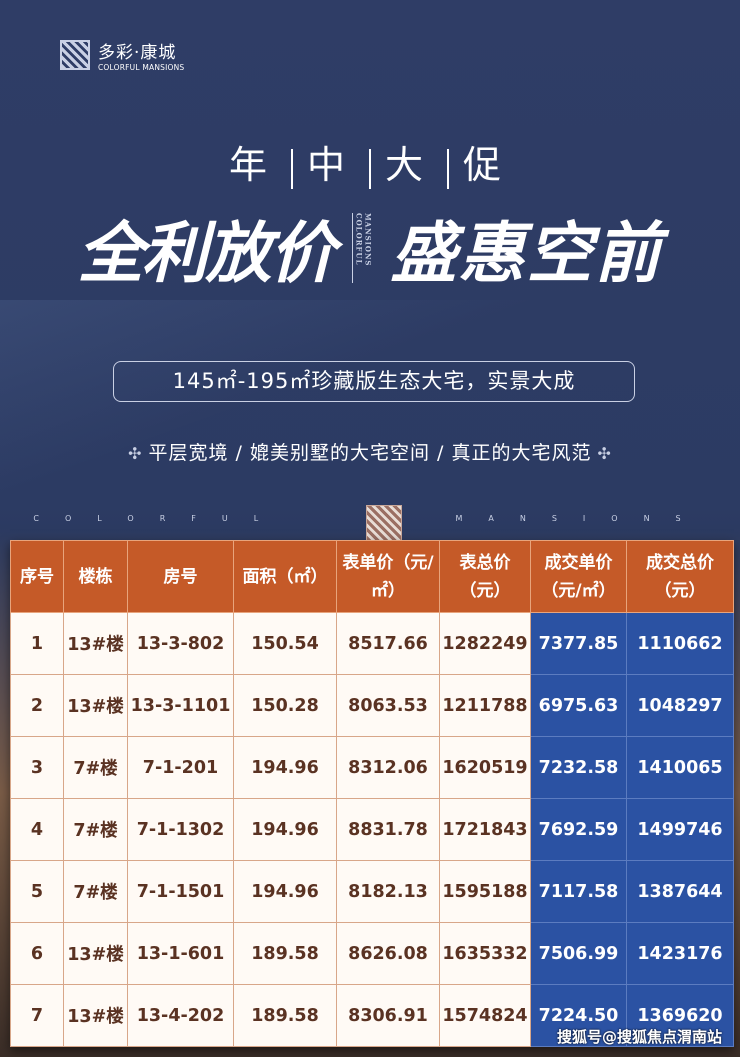 The height and width of the screenshot is (1057, 740). Describe the element at coordinates (680, 1015) in the screenshot. I see `table-cell: 1369620` at that location.